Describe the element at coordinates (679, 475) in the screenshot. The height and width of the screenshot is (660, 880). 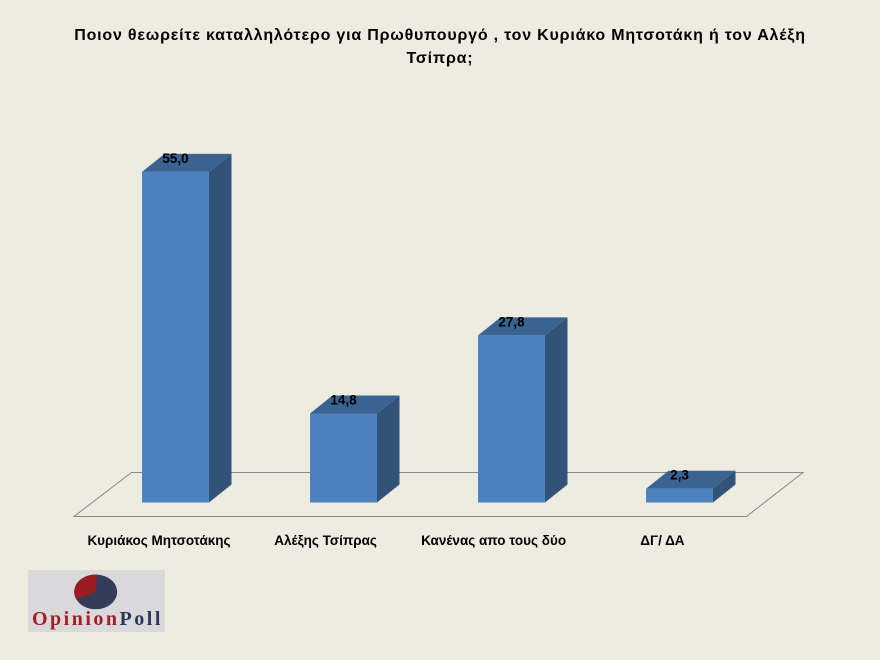
I see `svg-text: 2,3` at that location.